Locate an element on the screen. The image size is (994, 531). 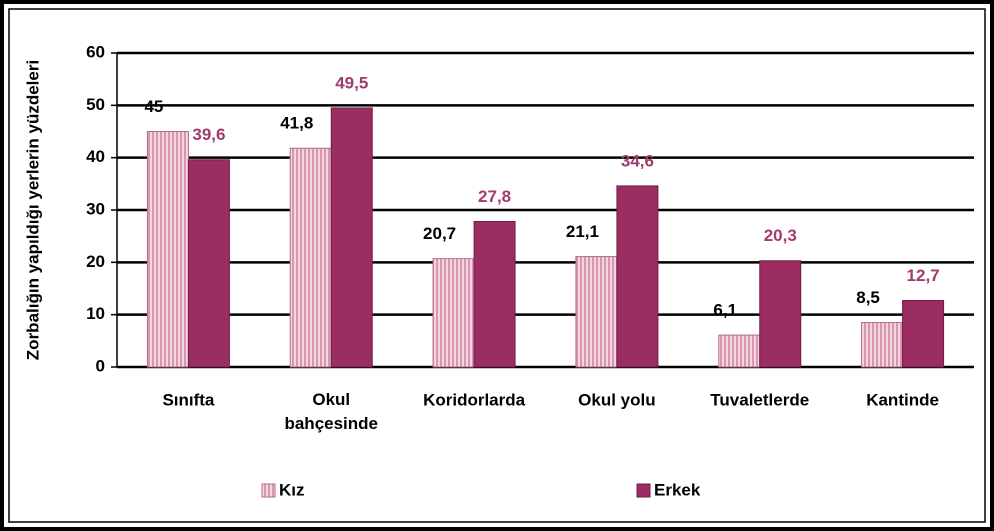
x-tick-label: Sınıfta is located at coordinates (188, 399).